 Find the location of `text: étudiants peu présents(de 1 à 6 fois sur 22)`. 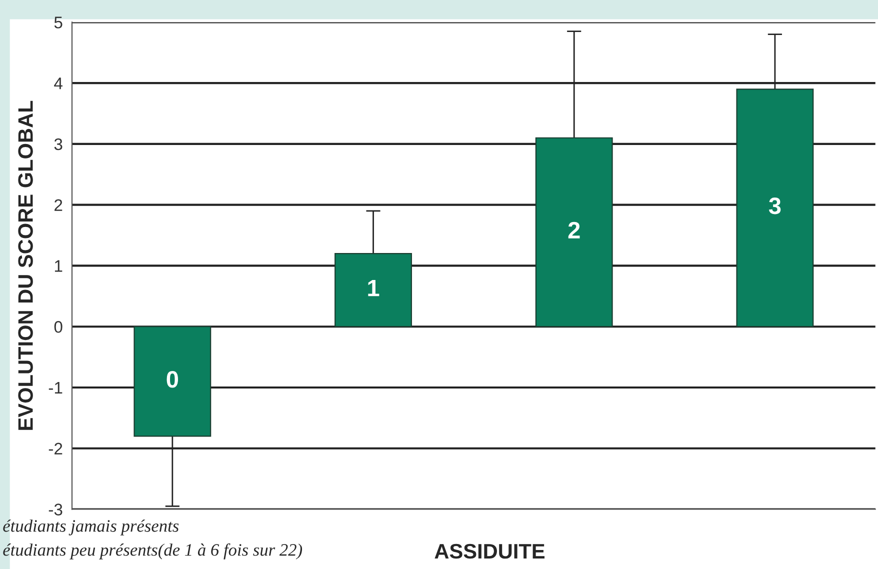

text: étudiants peu présents(de 1 à 6 fois sur 22) is located at coordinates (152, 551).